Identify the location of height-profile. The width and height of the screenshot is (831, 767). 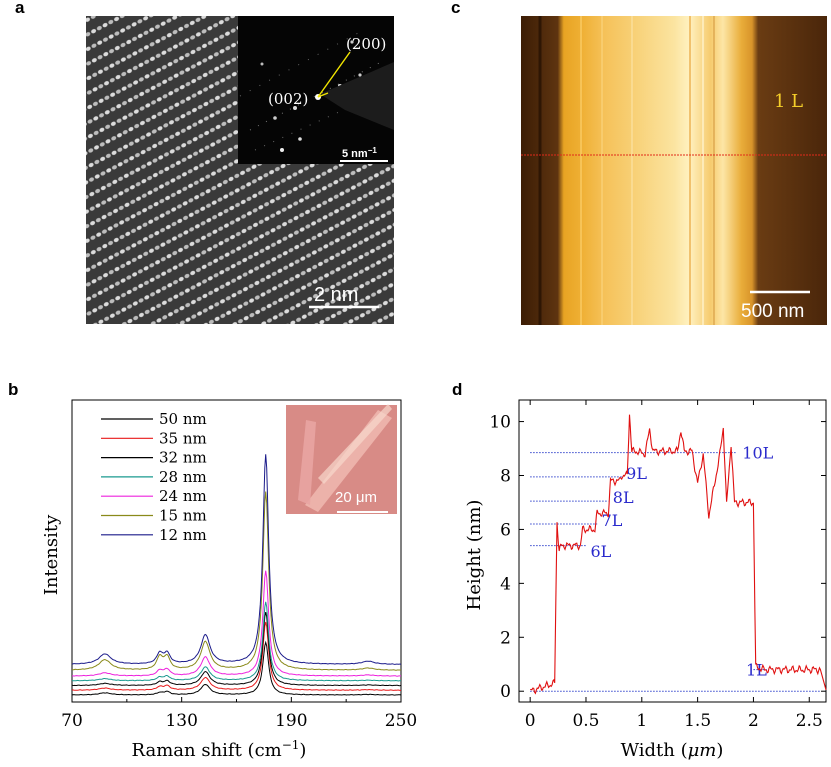
(678, 554).